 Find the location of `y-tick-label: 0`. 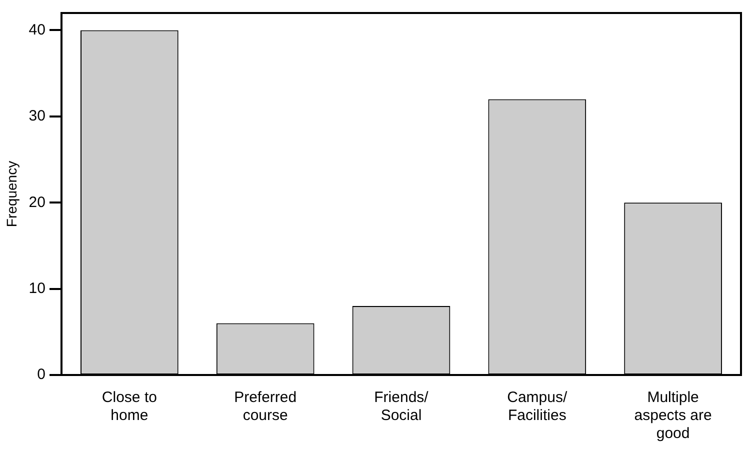

y-tick-label: 0 is located at coordinates (41, 375).